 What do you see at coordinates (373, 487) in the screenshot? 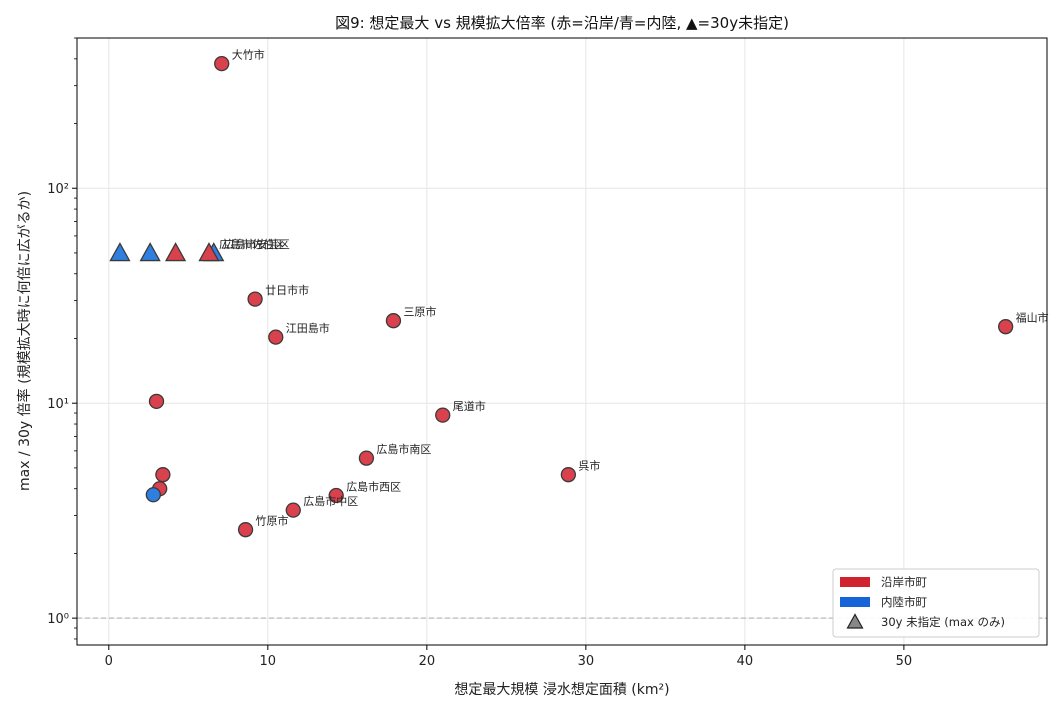
I see `data-point-label: 広島市西区` at bounding box center [373, 487].